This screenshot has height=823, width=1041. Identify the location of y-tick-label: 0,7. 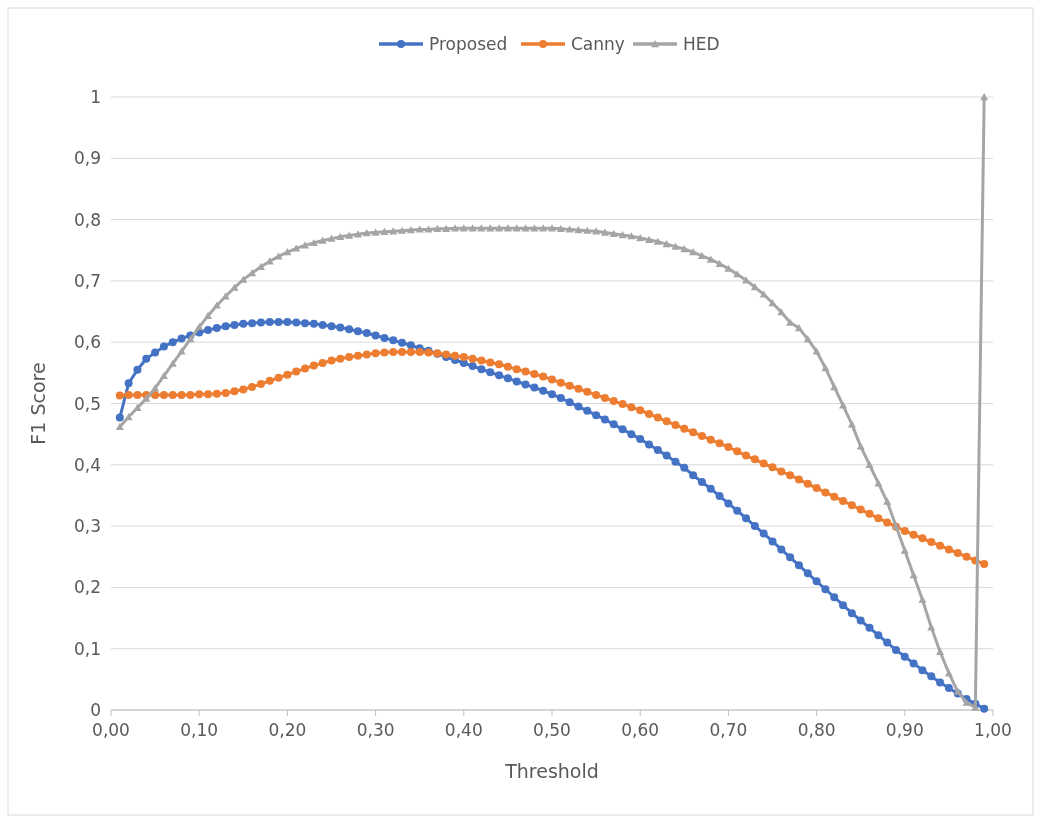
(87, 280).